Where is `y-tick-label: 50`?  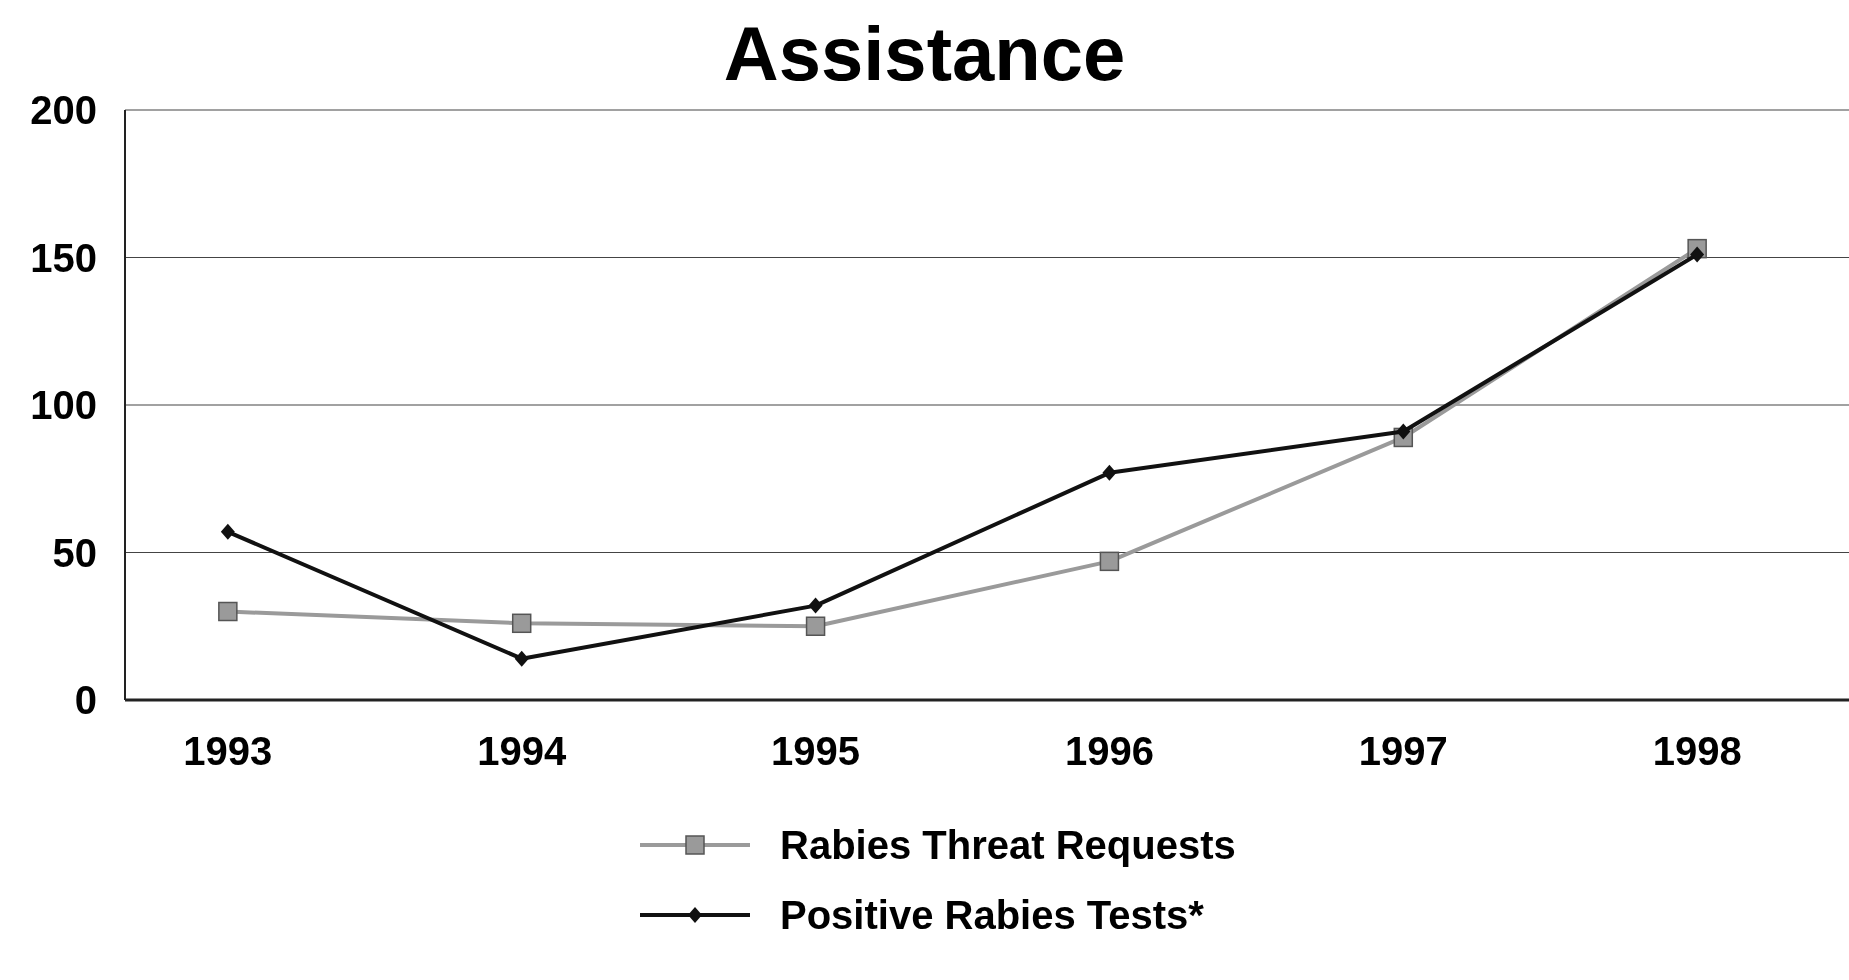
y-tick-label: 50 is located at coordinates (74, 552).